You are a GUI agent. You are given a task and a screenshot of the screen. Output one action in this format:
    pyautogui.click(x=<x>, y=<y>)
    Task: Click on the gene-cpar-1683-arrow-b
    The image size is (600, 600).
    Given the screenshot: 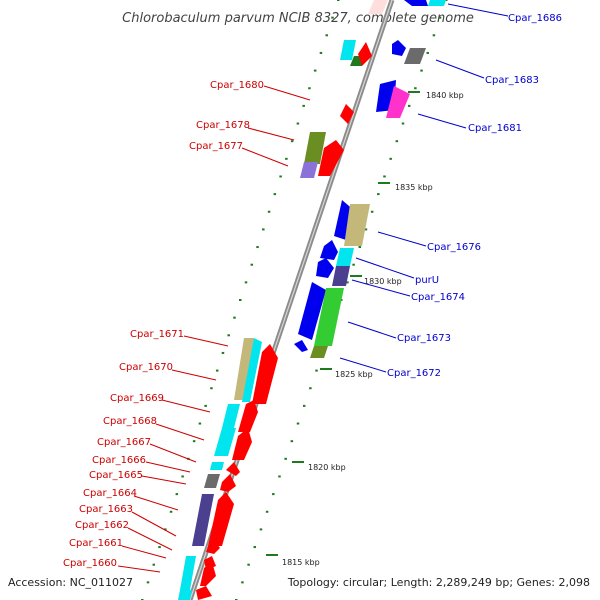 What is the action you would take?
    pyautogui.click(x=415, y=56)
    